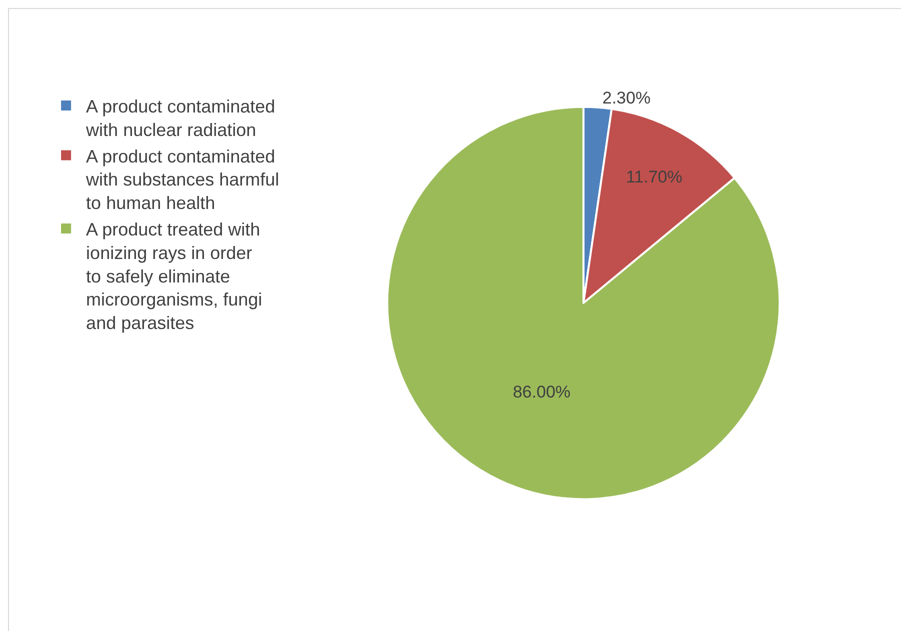 The width and height of the screenshot is (909, 639). I want to click on data-label: 11.70%, so click(654, 177).